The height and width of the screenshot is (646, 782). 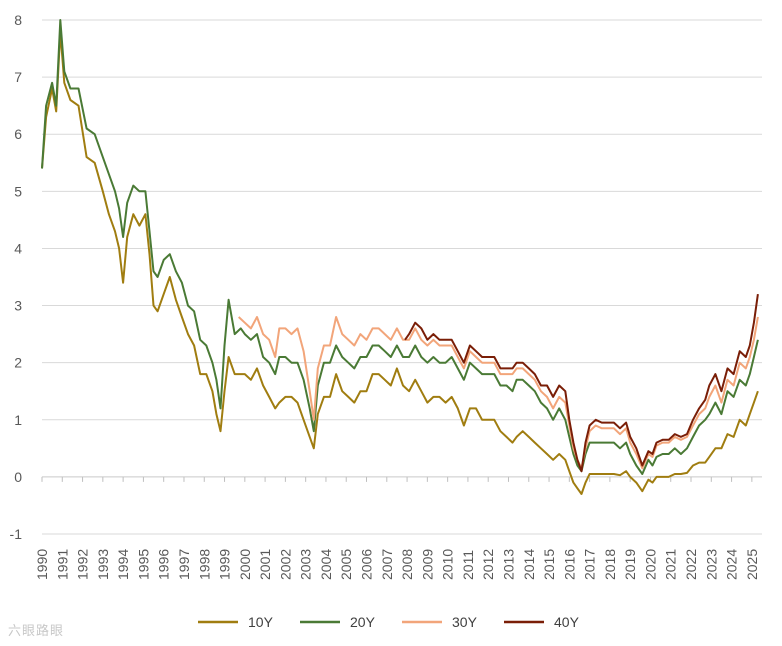 I want to click on x-tick-label: 2002, so click(x=285, y=564).